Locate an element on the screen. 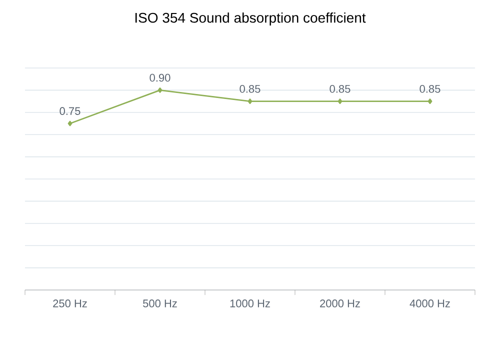  x-tick-label: 500 Hz is located at coordinates (160, 304).